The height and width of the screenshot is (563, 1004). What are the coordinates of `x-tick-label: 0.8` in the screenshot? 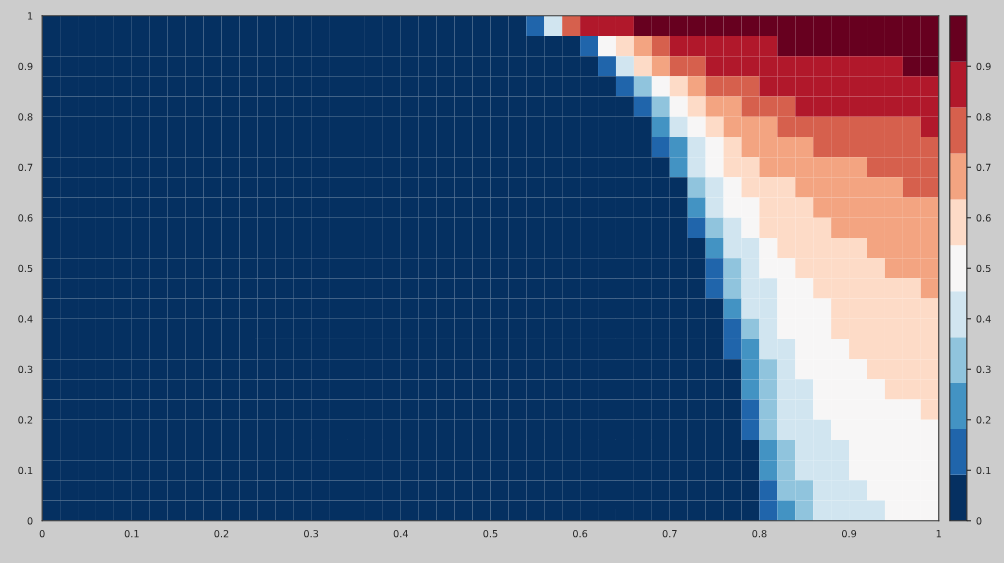 It's located at (759, 533).